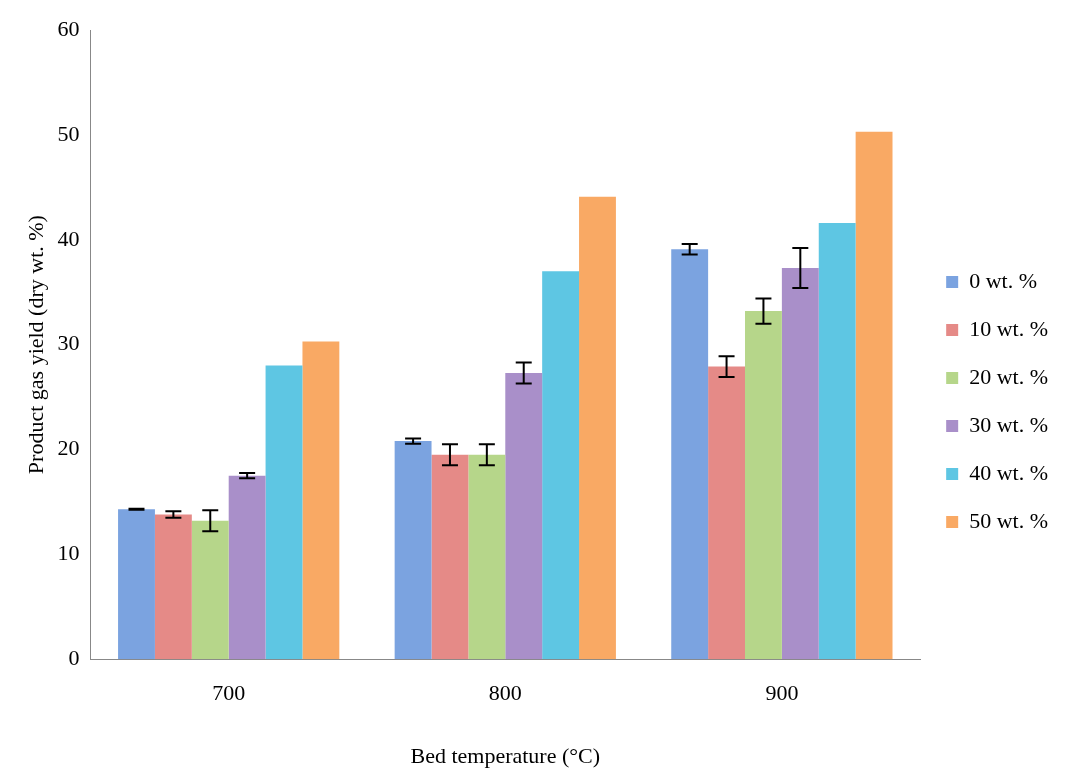 The width and height of the screenshot is (1078, 784). Describe the element at coordinates (229, 693) in the screenshot. I see `x-tick-label: 700` at that location.